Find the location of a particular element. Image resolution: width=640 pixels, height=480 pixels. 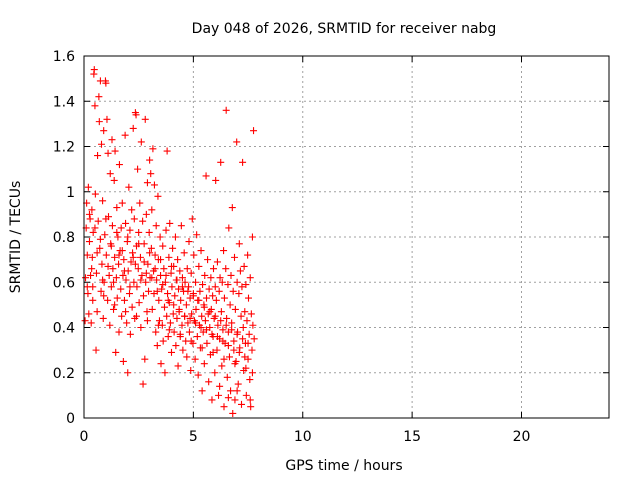

y-tick-label: 1.6 is located at coordinates (64, 57).